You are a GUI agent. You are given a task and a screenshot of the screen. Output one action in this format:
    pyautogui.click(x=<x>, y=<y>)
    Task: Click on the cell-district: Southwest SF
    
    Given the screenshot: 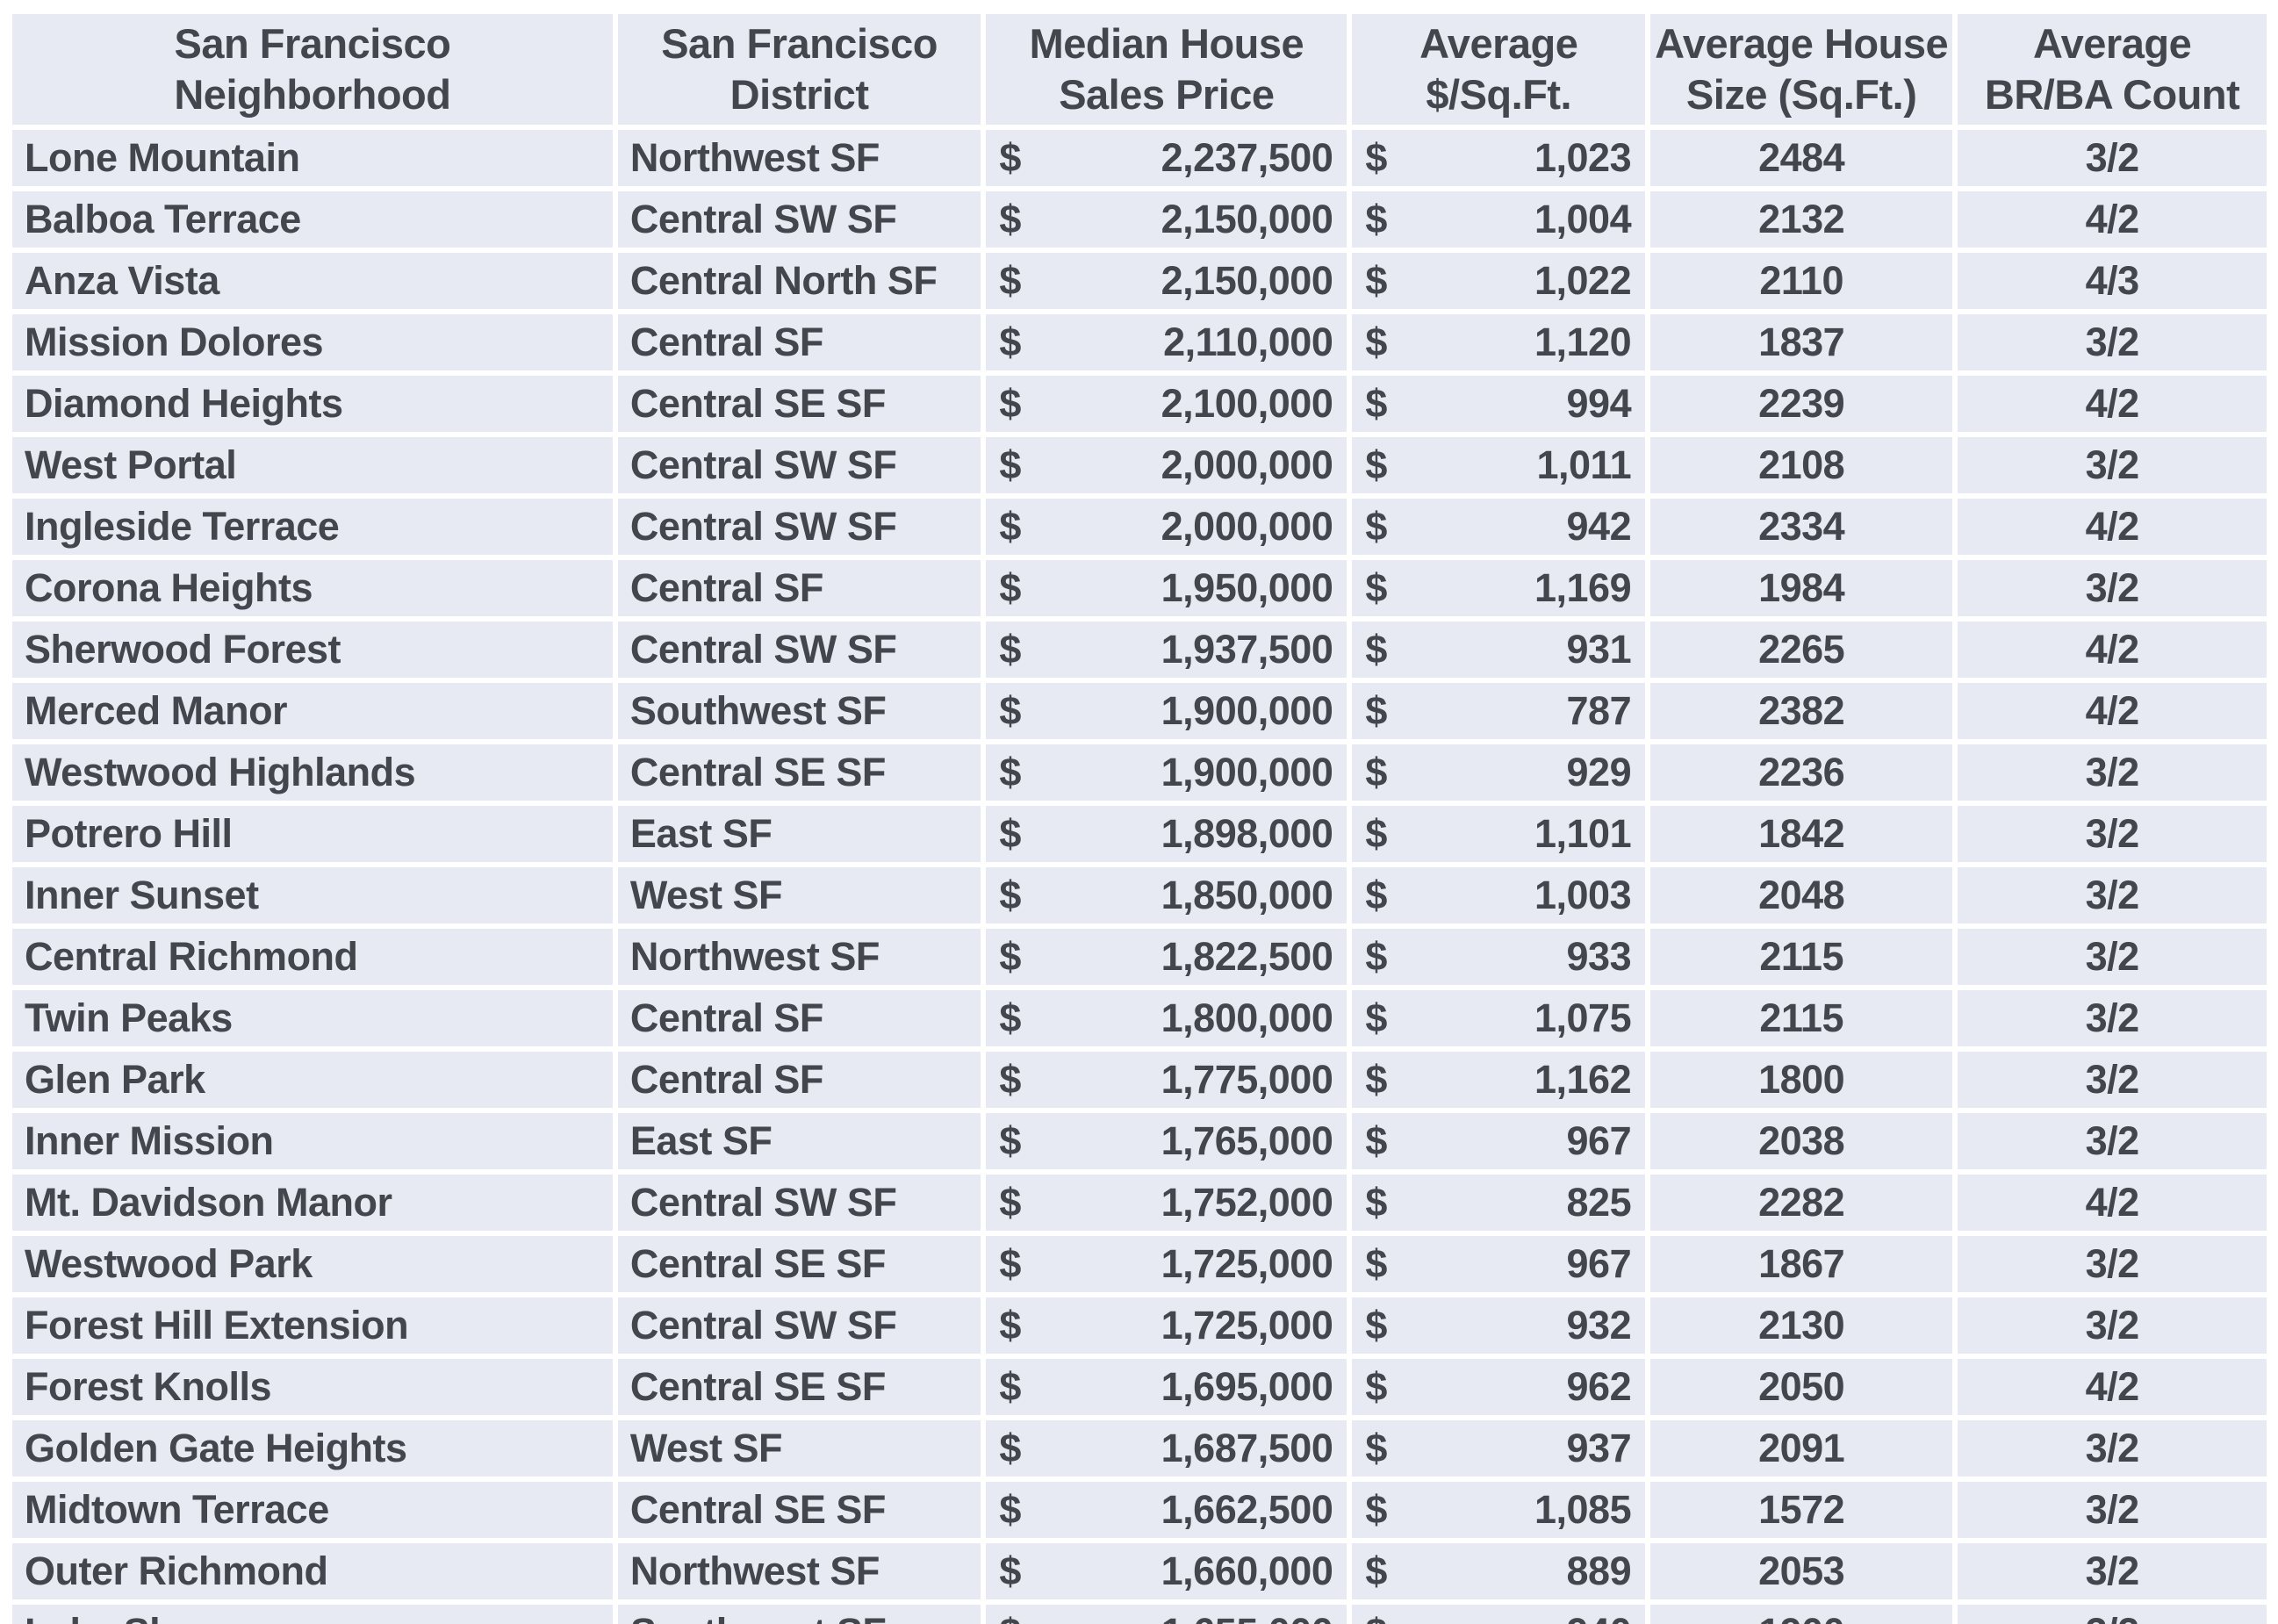 What is the action you would take?
    pyautogui.click(x=800, y=1612)
    